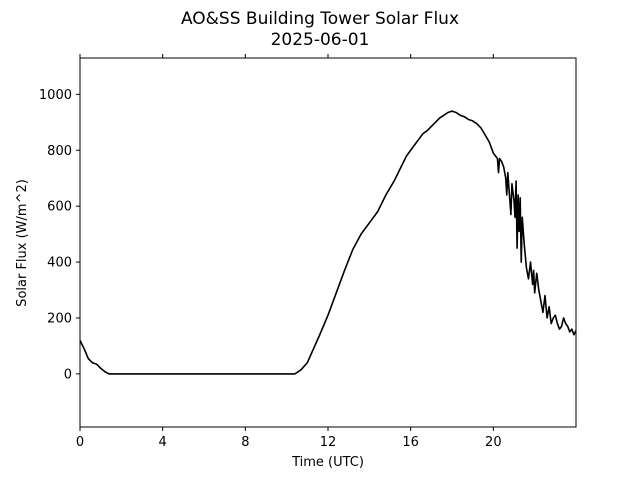 This screenshot has width=640, height=480. I want to click on x-tick-label: 16, so click(410, 442).